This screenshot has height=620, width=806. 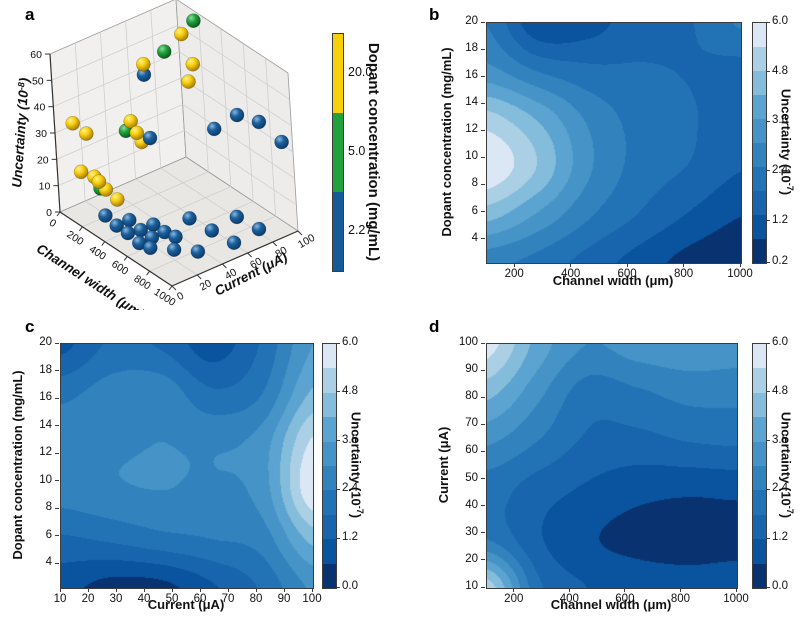 What do you see at coordinates (36, 55) in the screenshot?
I see `z-tick-label: 60` at bounding box center [36, 55].